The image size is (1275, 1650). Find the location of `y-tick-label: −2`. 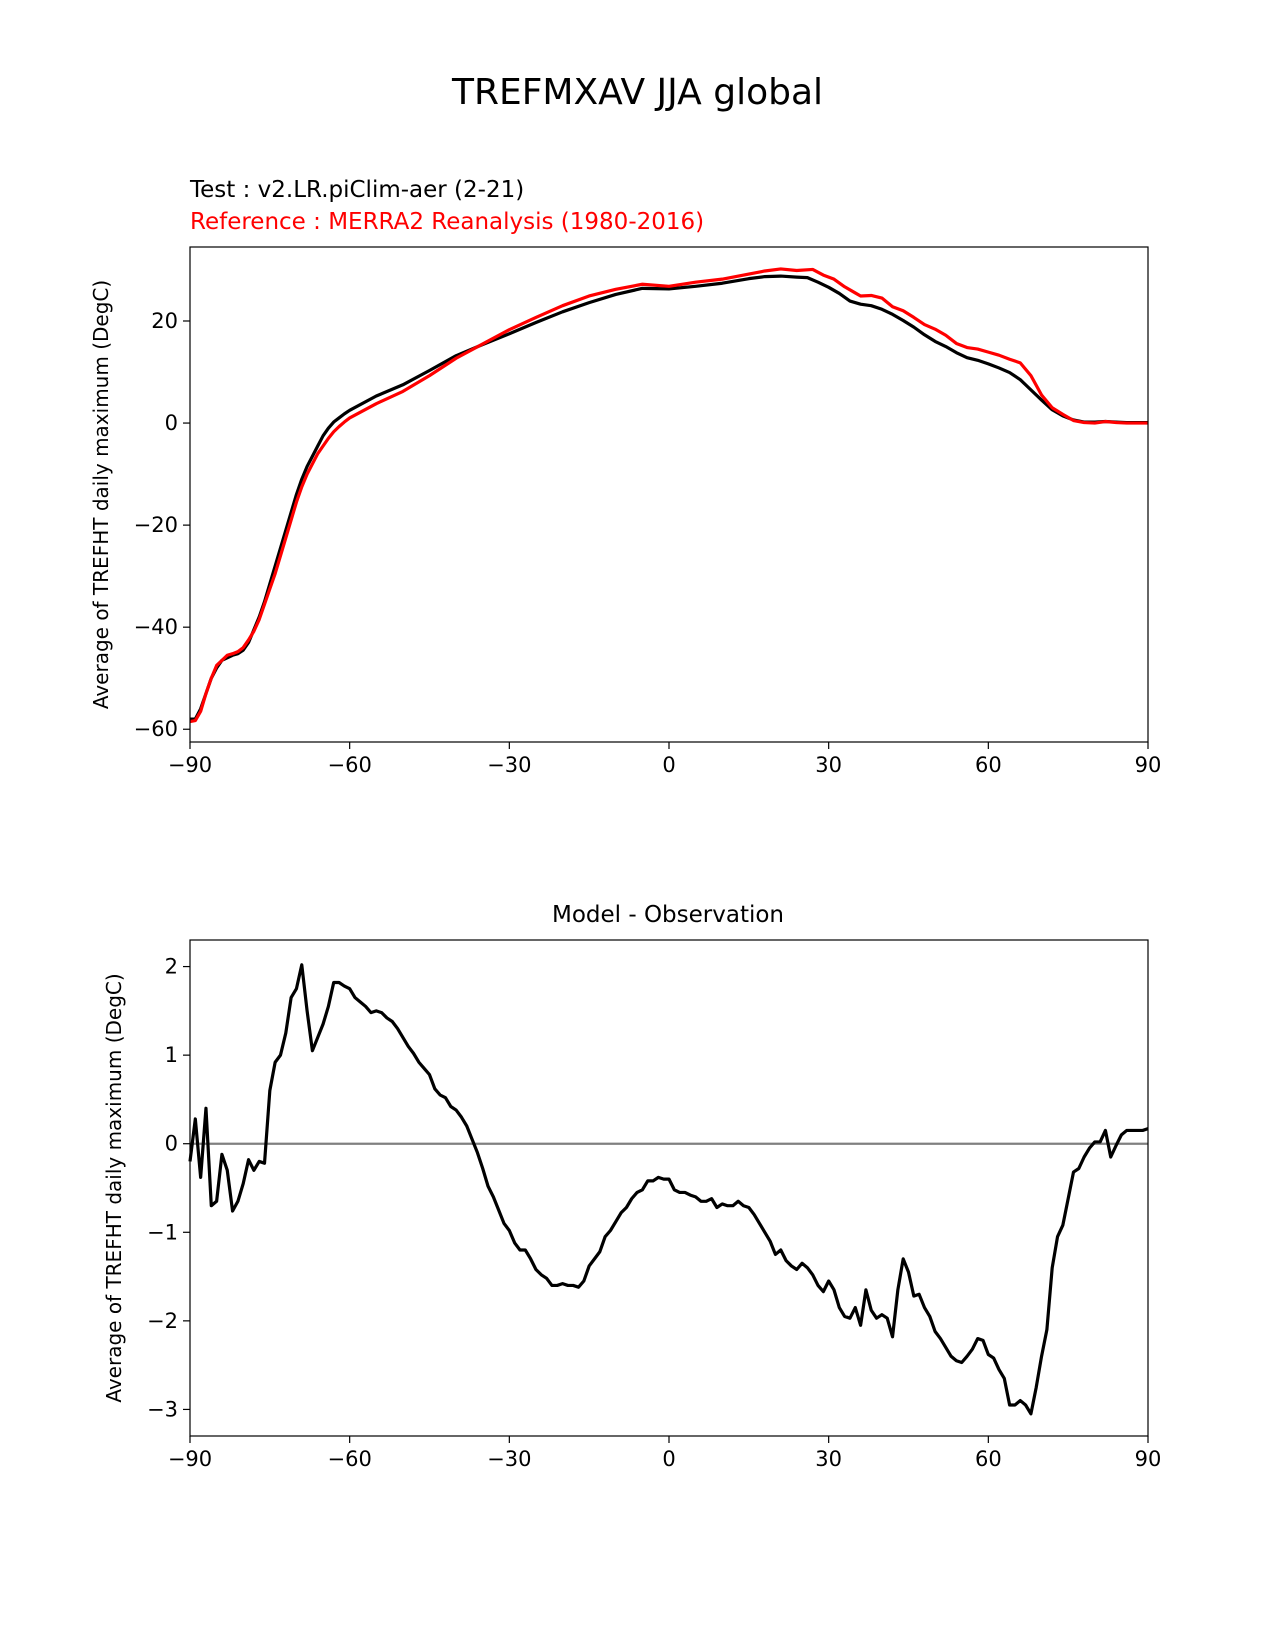

y-tick-label: −2 is located at coordinates (162, 1321).